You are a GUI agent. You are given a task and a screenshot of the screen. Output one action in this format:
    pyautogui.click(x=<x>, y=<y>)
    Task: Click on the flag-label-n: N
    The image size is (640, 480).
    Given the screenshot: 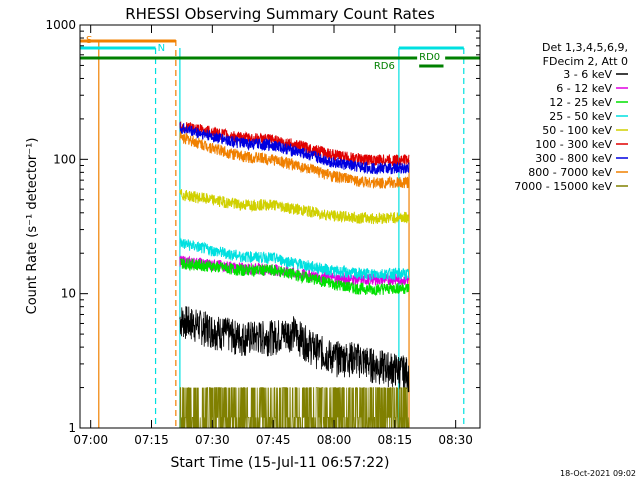 What is the action you would take?
    pyautogui.click(x=161, y=48)
    